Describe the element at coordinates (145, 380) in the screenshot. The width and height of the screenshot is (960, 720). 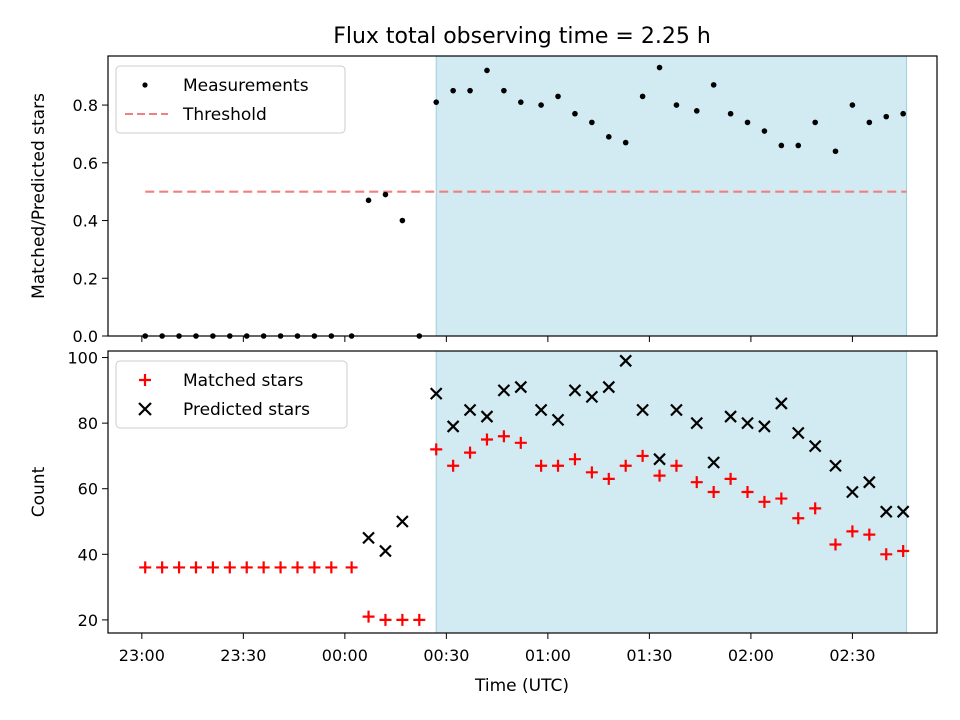
I see `legend-matched-marker` at that location.